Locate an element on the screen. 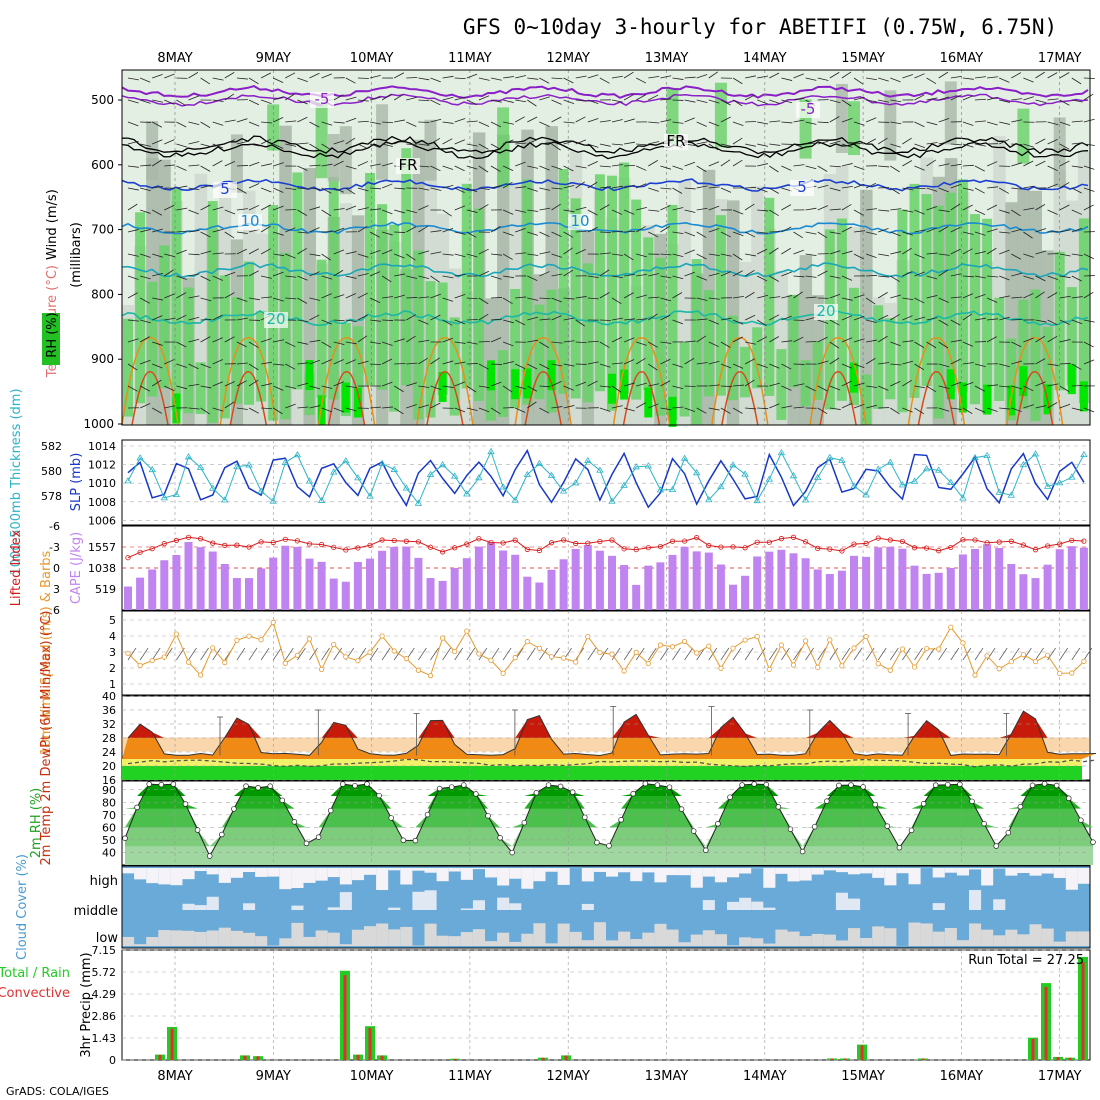 This screenshot has width=1100, height=1100. contour-label-bg is located at coordinates (322, 100).